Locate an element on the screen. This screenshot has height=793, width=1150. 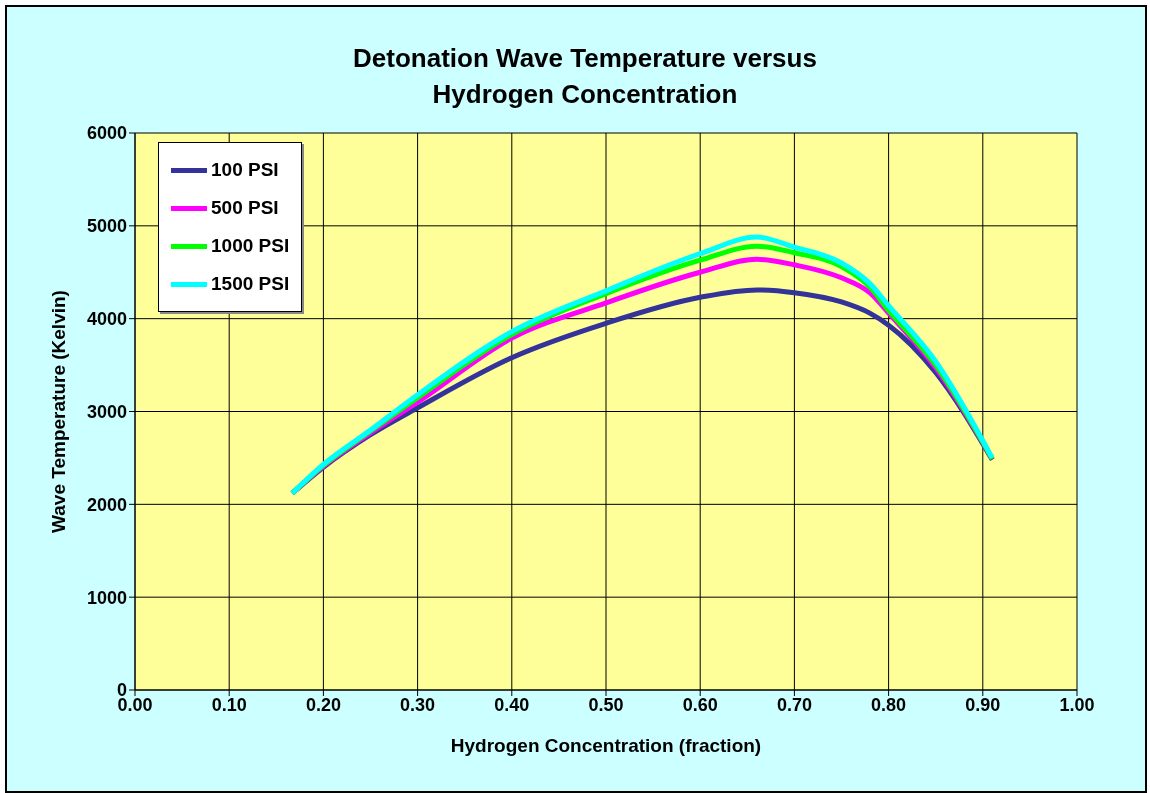
x-axis-title: Hydrogen Concentration (fraction) is located at coordinates (606, 745).